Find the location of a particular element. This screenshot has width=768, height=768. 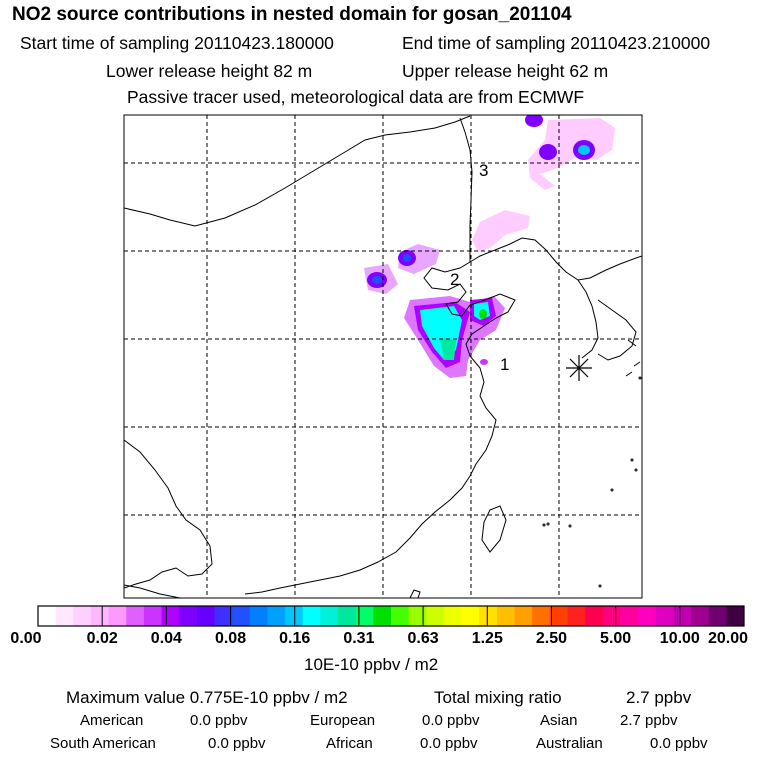

marker-3: 3 is located at coordinates (483, 170).